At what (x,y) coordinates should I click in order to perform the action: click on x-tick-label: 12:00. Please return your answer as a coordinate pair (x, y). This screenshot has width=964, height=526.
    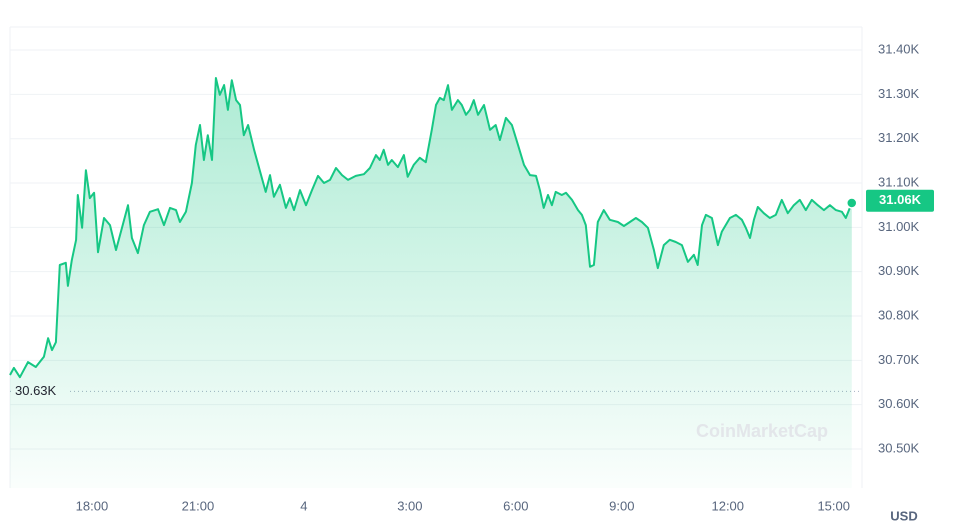
    Looking at the image, I should click on (727, 505).